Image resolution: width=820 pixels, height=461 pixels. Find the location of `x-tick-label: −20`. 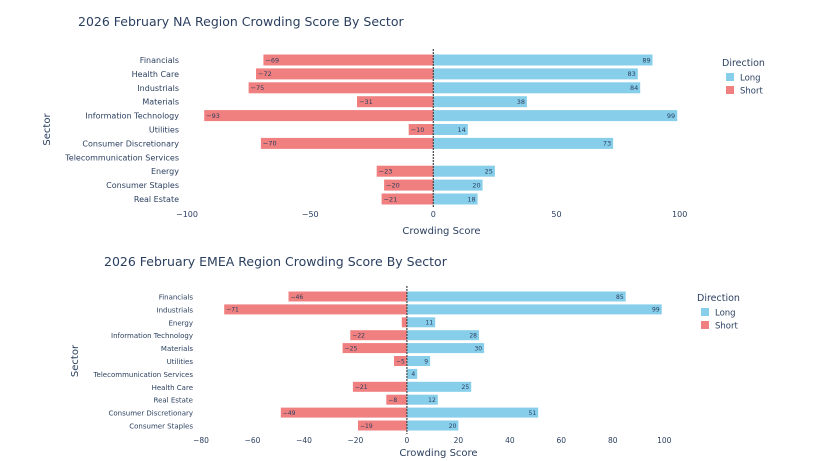

x-tick-label: −20 is located at coordinates (355, 440).